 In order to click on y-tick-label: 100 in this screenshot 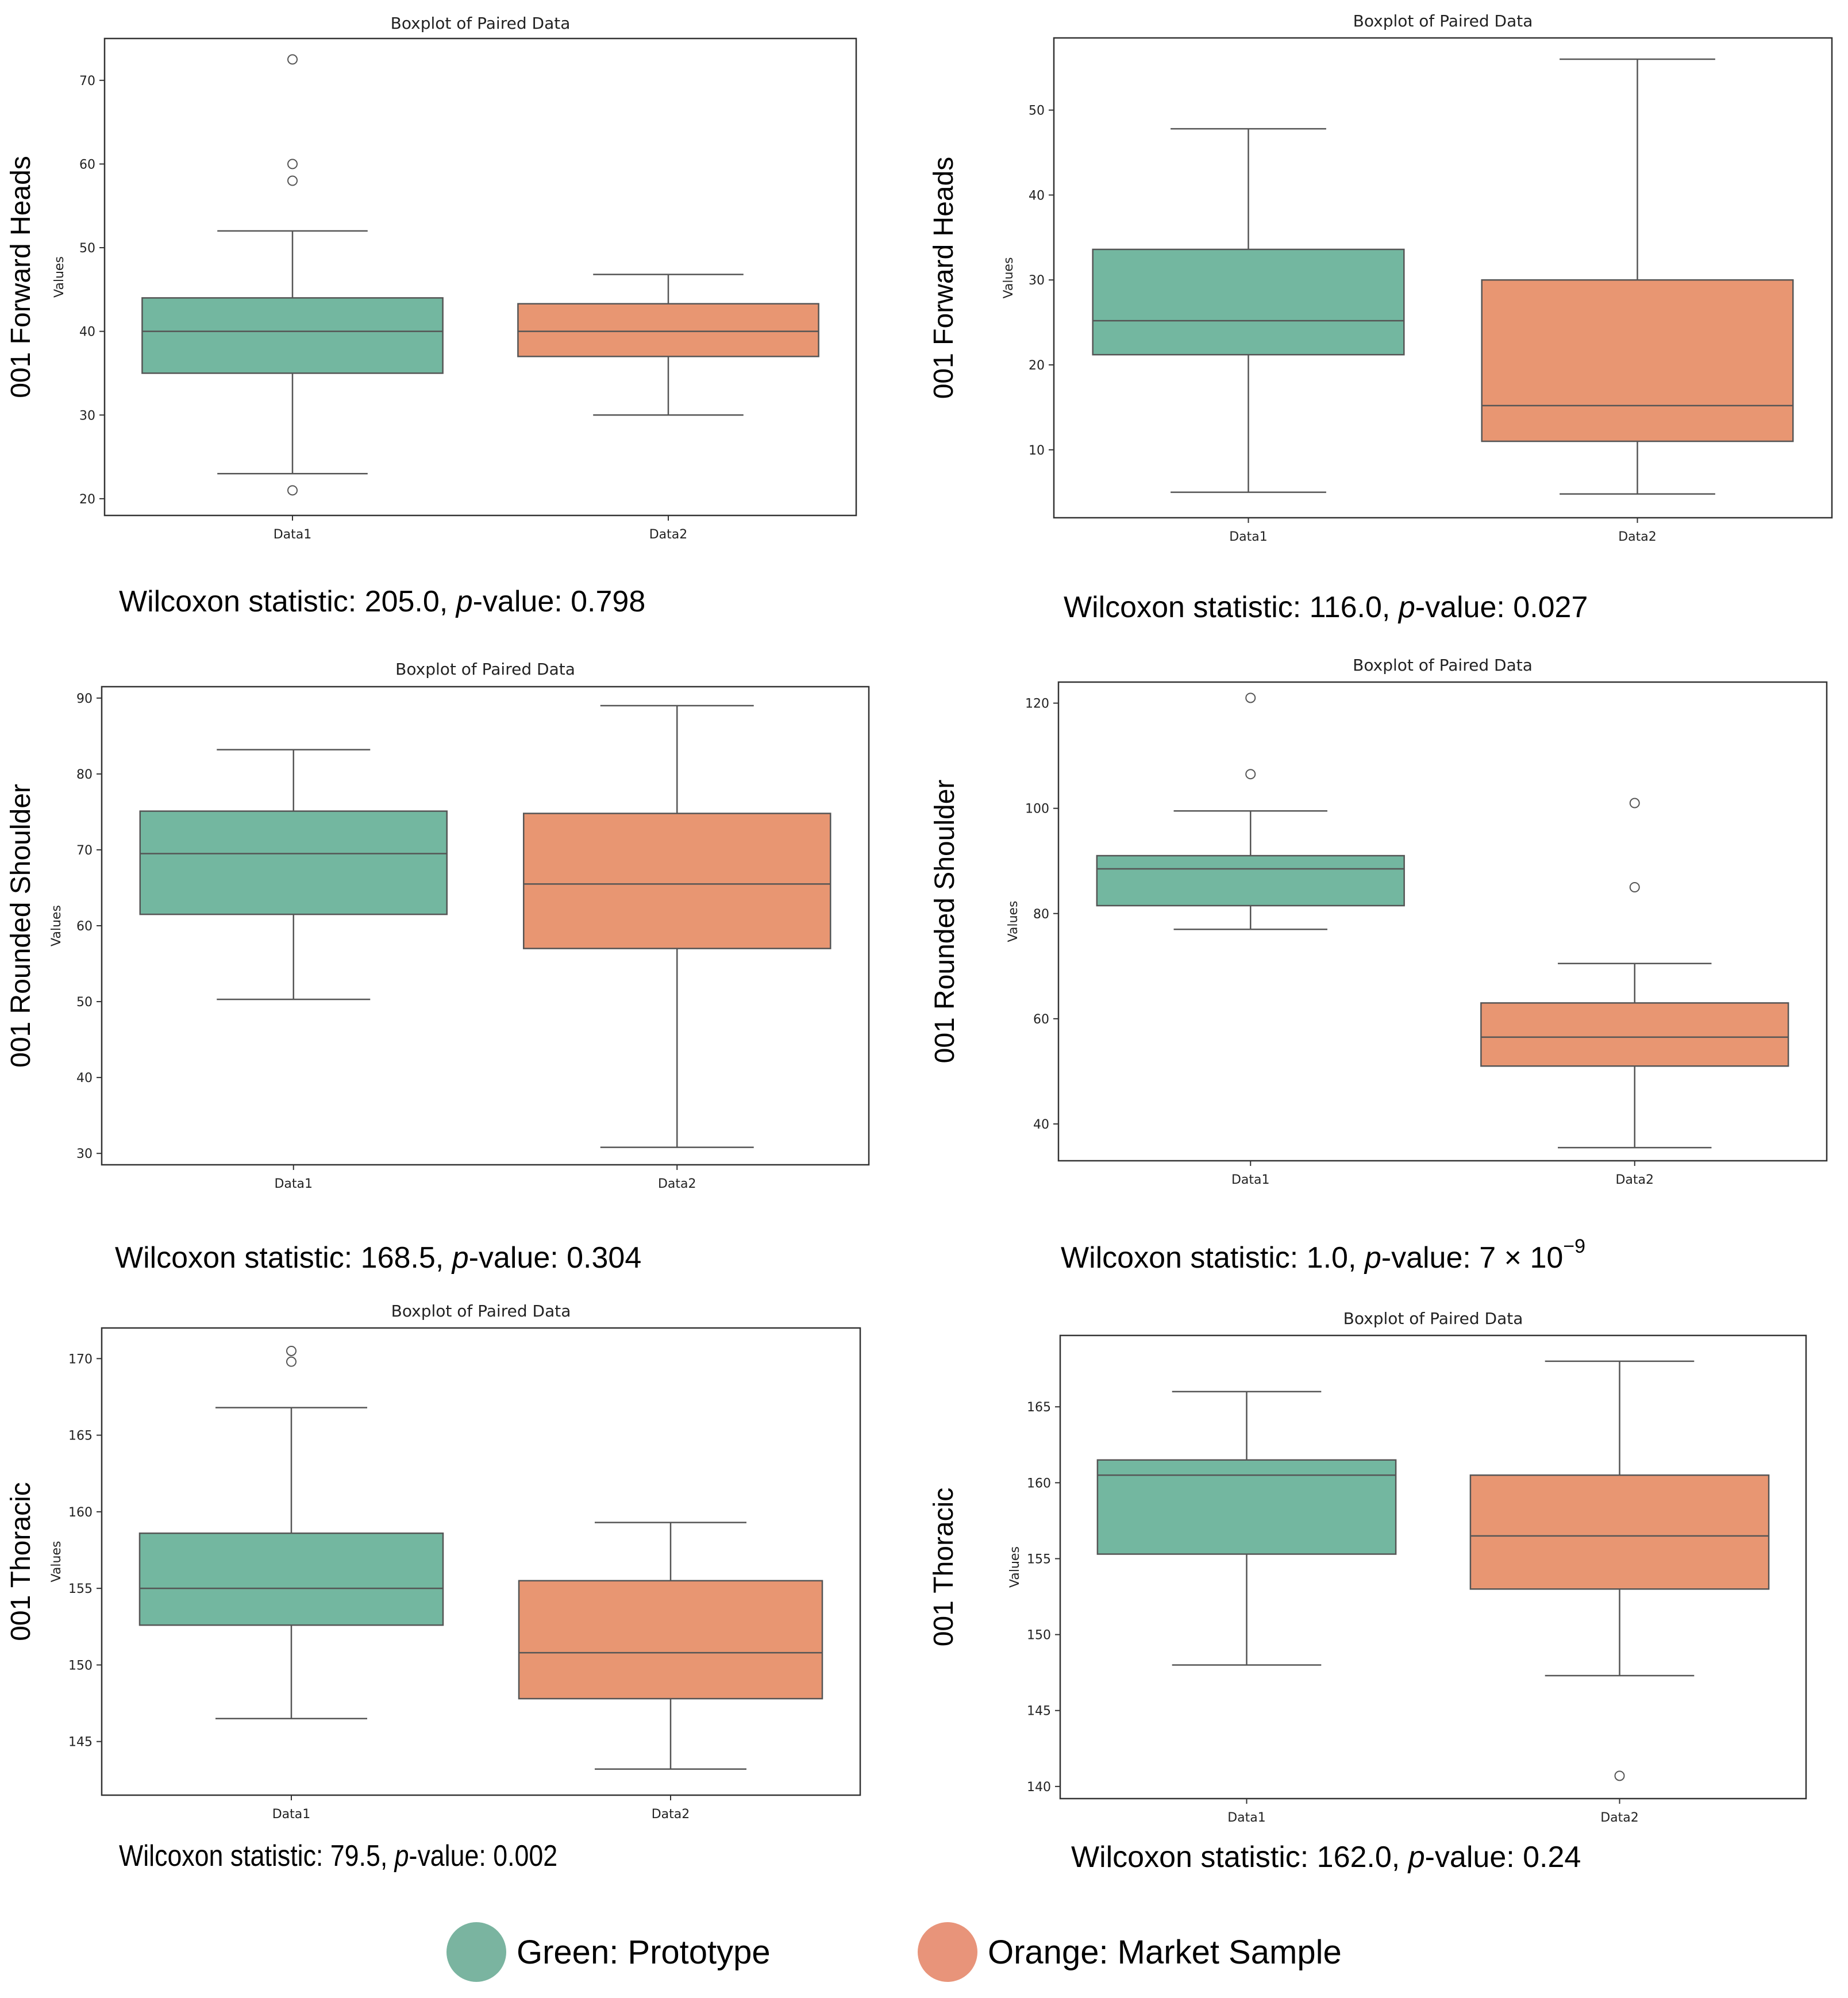, I will do `click(1037, 809)`.